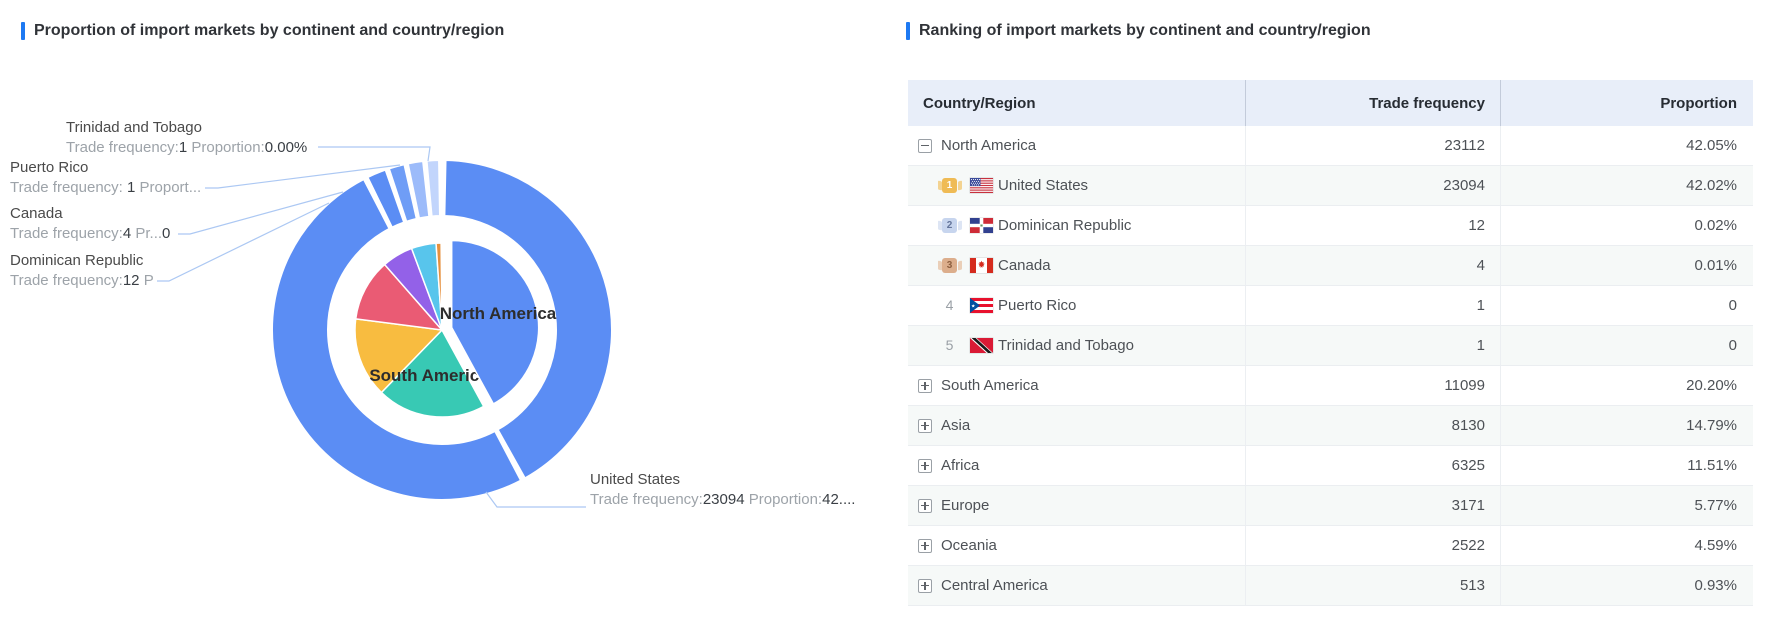  Describe the element at coordinates (981, 225) in the screenshot. I see `dominican-republic-flag-icon` at that location.